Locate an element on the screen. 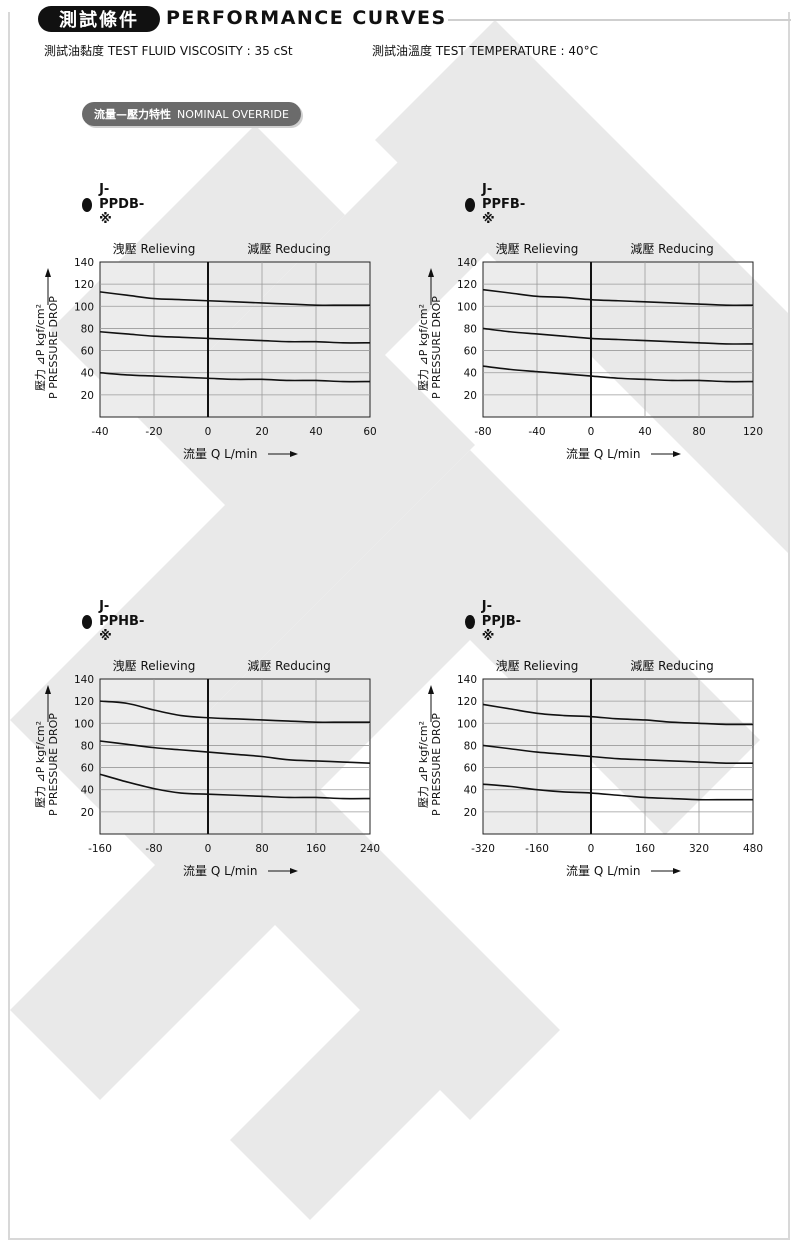  x-tick-label: 120 is located at coordinates (753, 432).